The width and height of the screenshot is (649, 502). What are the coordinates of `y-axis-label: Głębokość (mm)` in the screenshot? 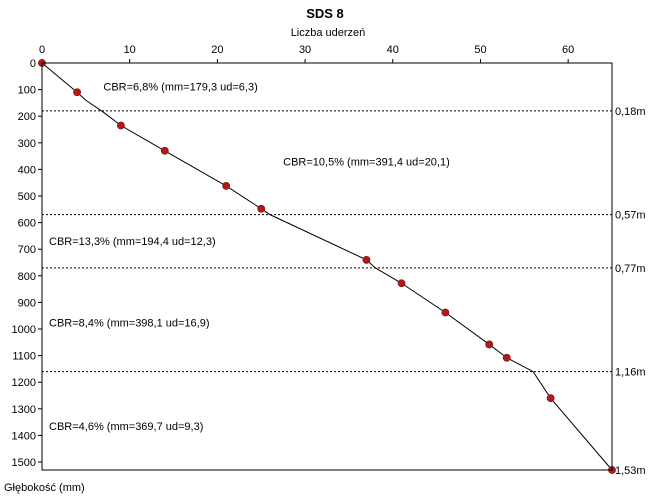 It's located at (44, 488).